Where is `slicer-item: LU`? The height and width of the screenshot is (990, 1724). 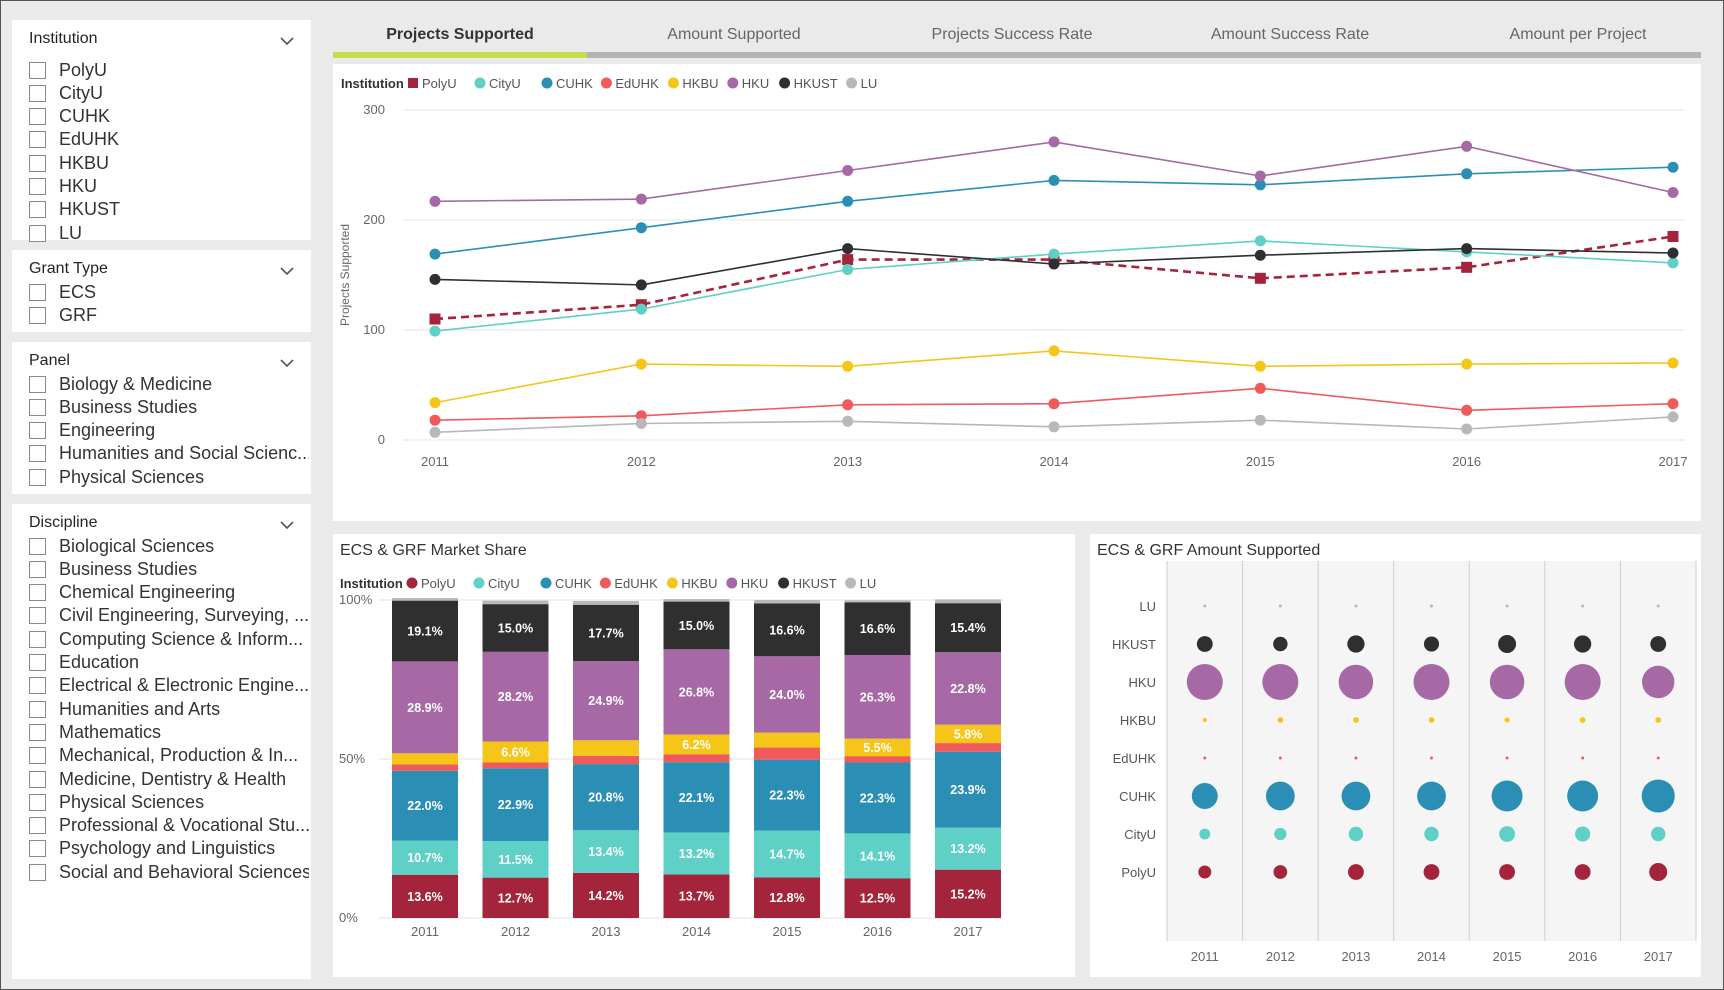
slicer-item: LU is located at coordinates (55, 233).